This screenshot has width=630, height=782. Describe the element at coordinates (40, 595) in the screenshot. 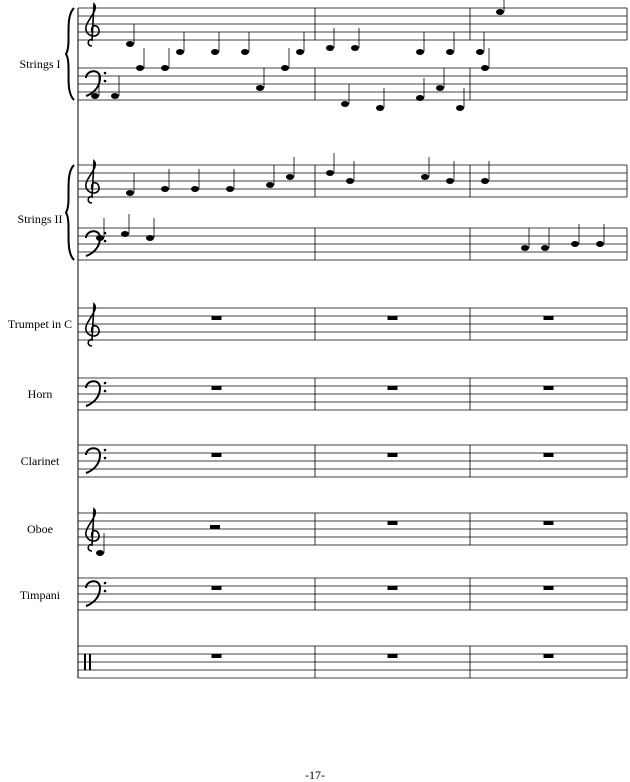

I see `instrument-label: Timpani` at that location.